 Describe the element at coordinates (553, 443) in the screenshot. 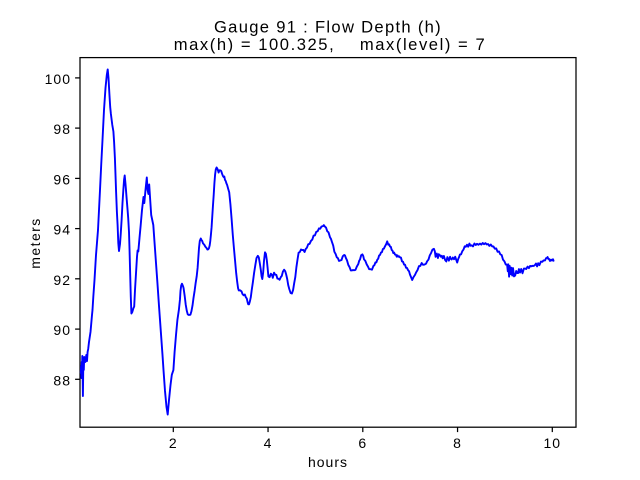

I see `svg-text: 10` at that location.